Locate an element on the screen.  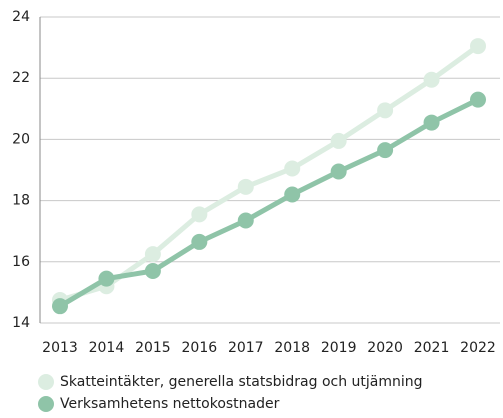
y-tick-label: 22 is located at coordinates (21, 78).